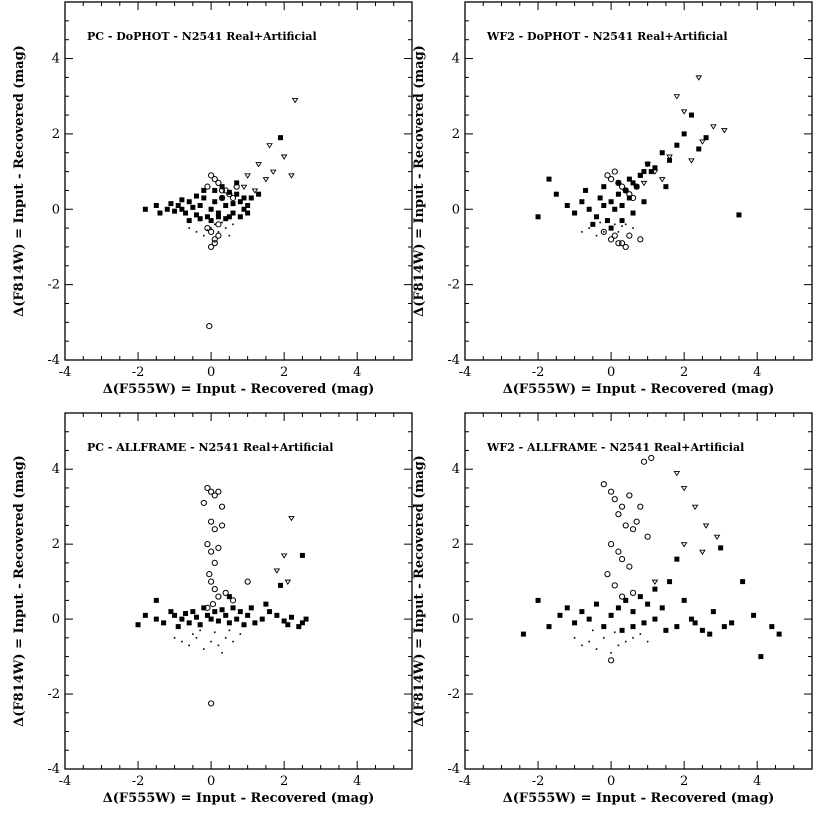  Describe the element at coordinates (538, 781) in the screenshot. I see `x-tick-label: -2` at that location.